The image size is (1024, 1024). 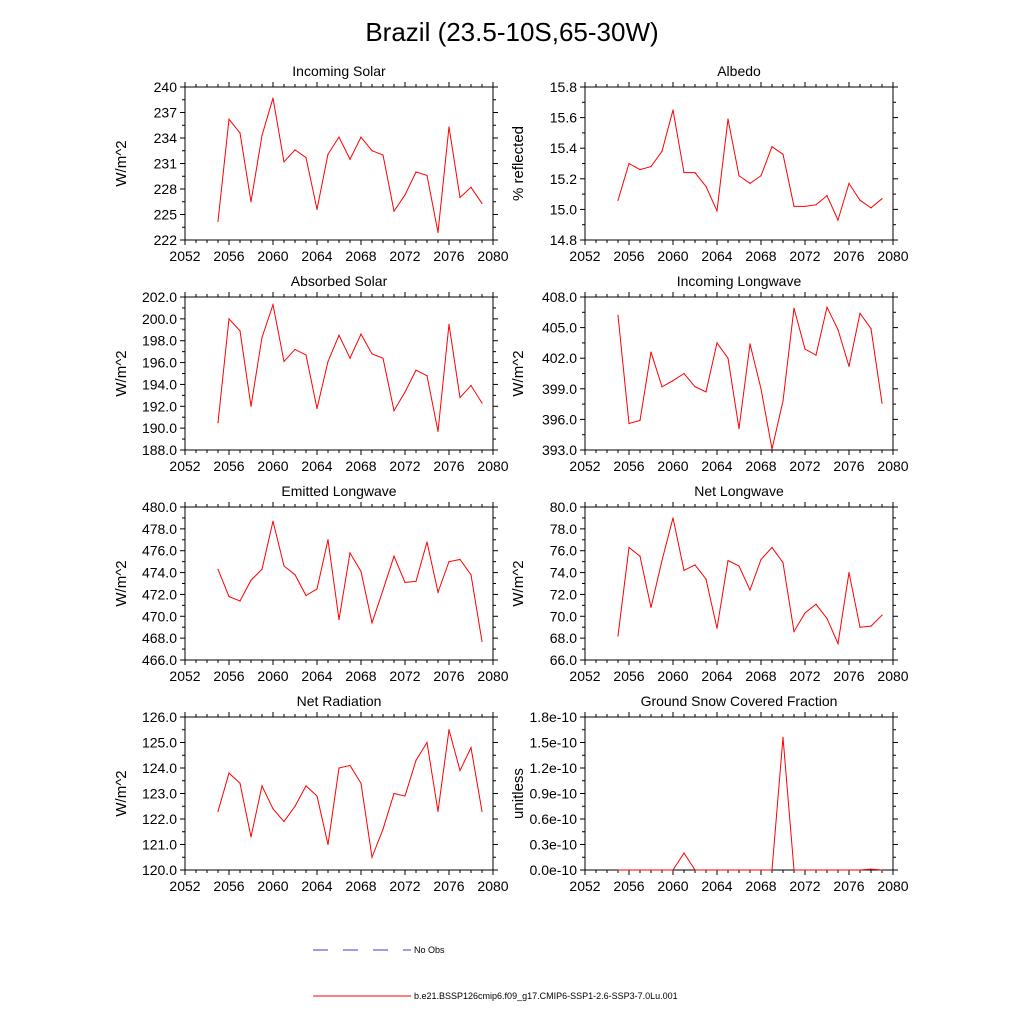 What do you see at coordinates (563, 87) in the screenshot?
I see `y-tick-label: 15.8` at bounding box center [563, 87].